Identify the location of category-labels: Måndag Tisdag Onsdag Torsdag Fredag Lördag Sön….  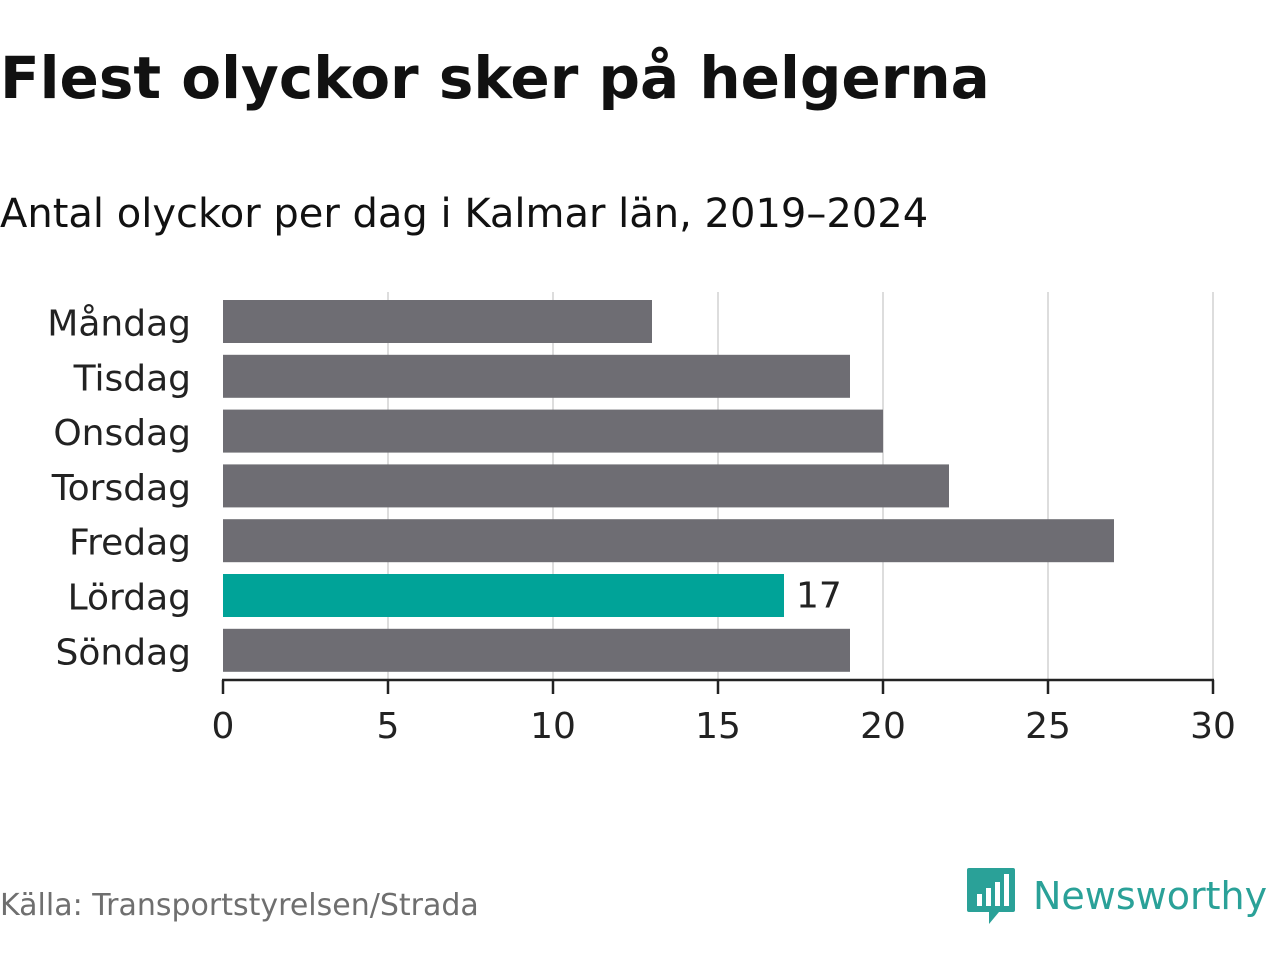
(119, 489).